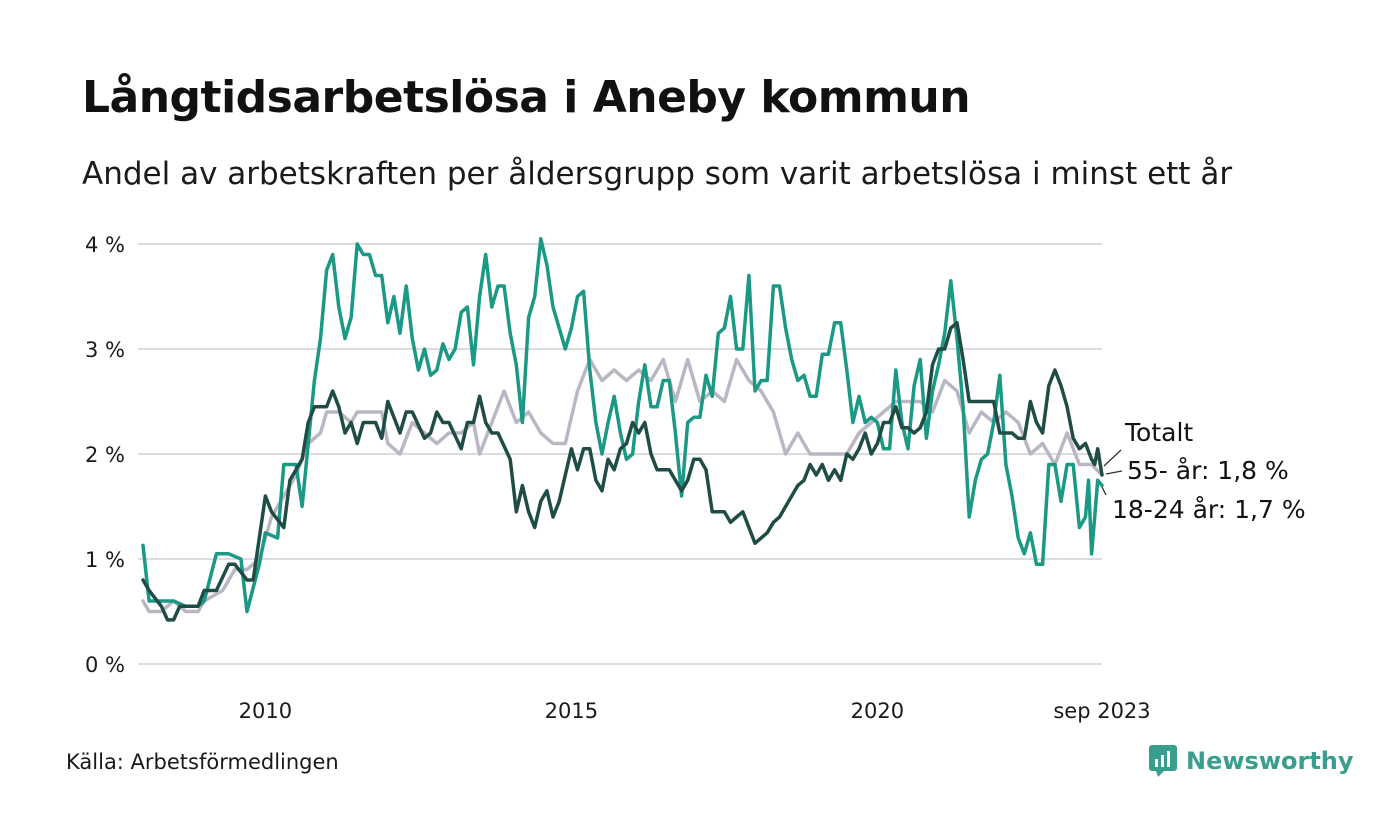 The width and height of the screenshot is (1400, 840). I want to click on newsworthy-logo-icon, so click(1163, 761).